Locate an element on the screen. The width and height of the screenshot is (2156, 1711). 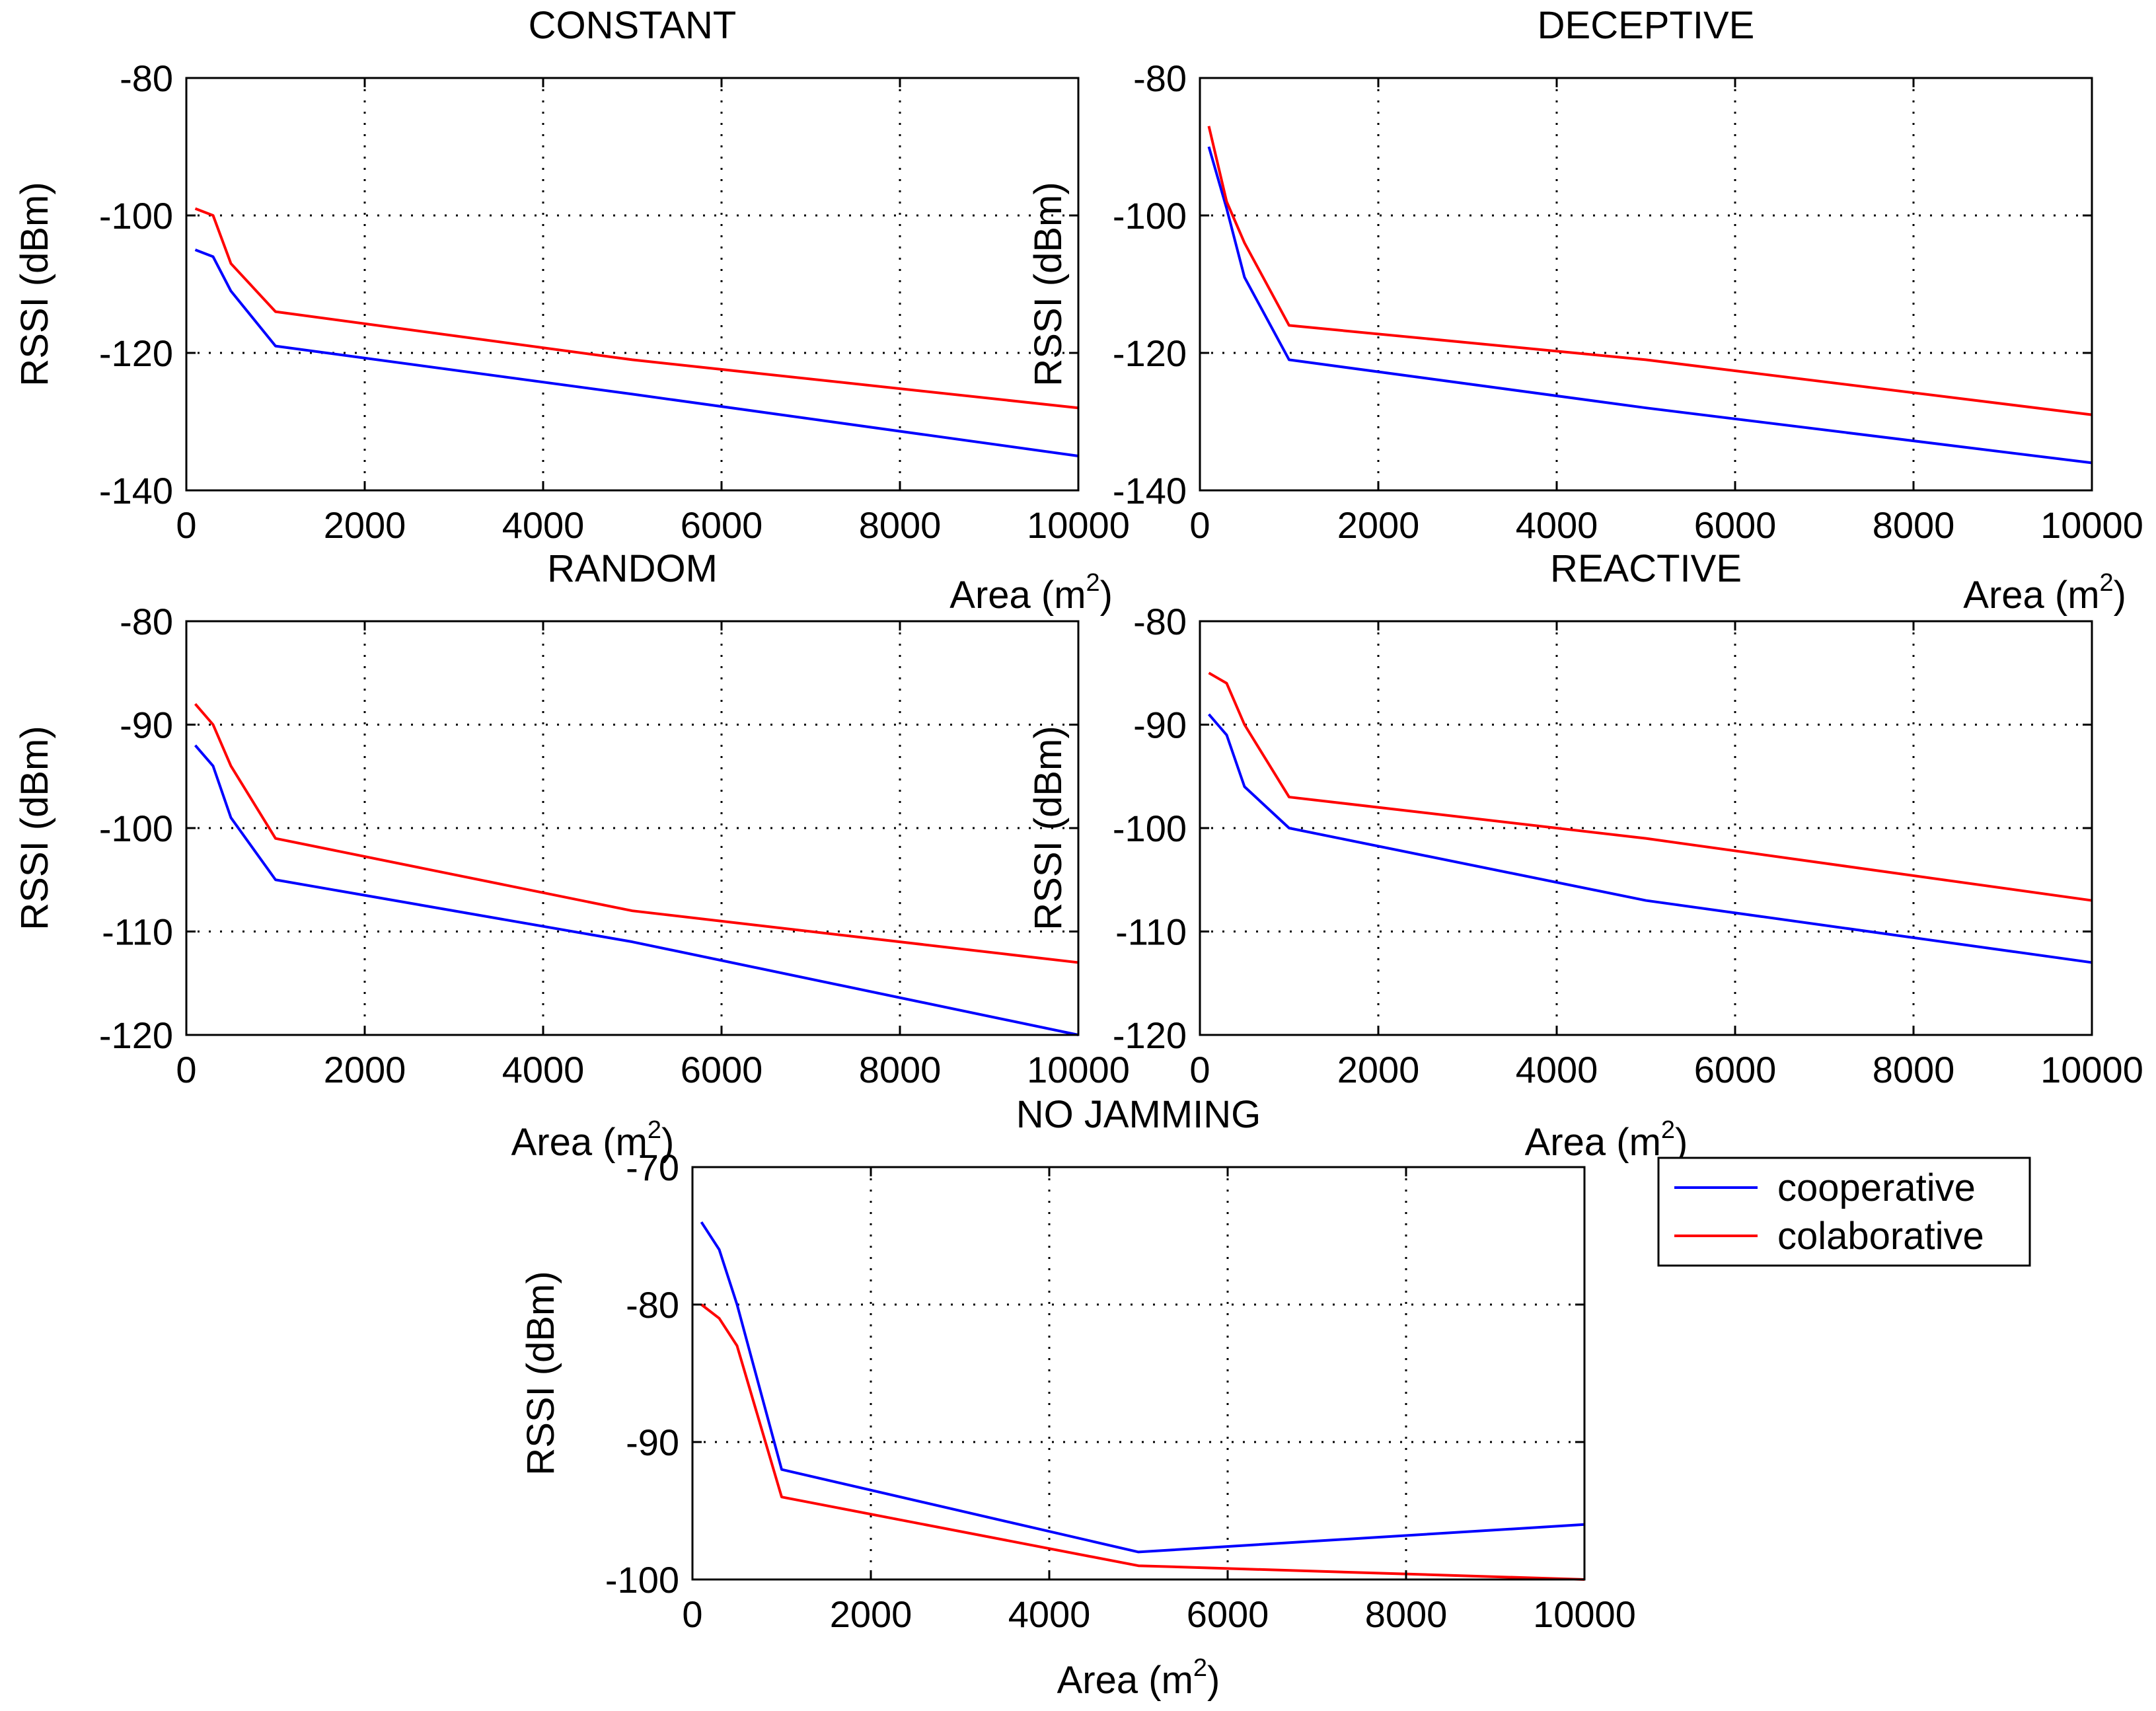
random-axes-box is located at coordinates (632, 828).